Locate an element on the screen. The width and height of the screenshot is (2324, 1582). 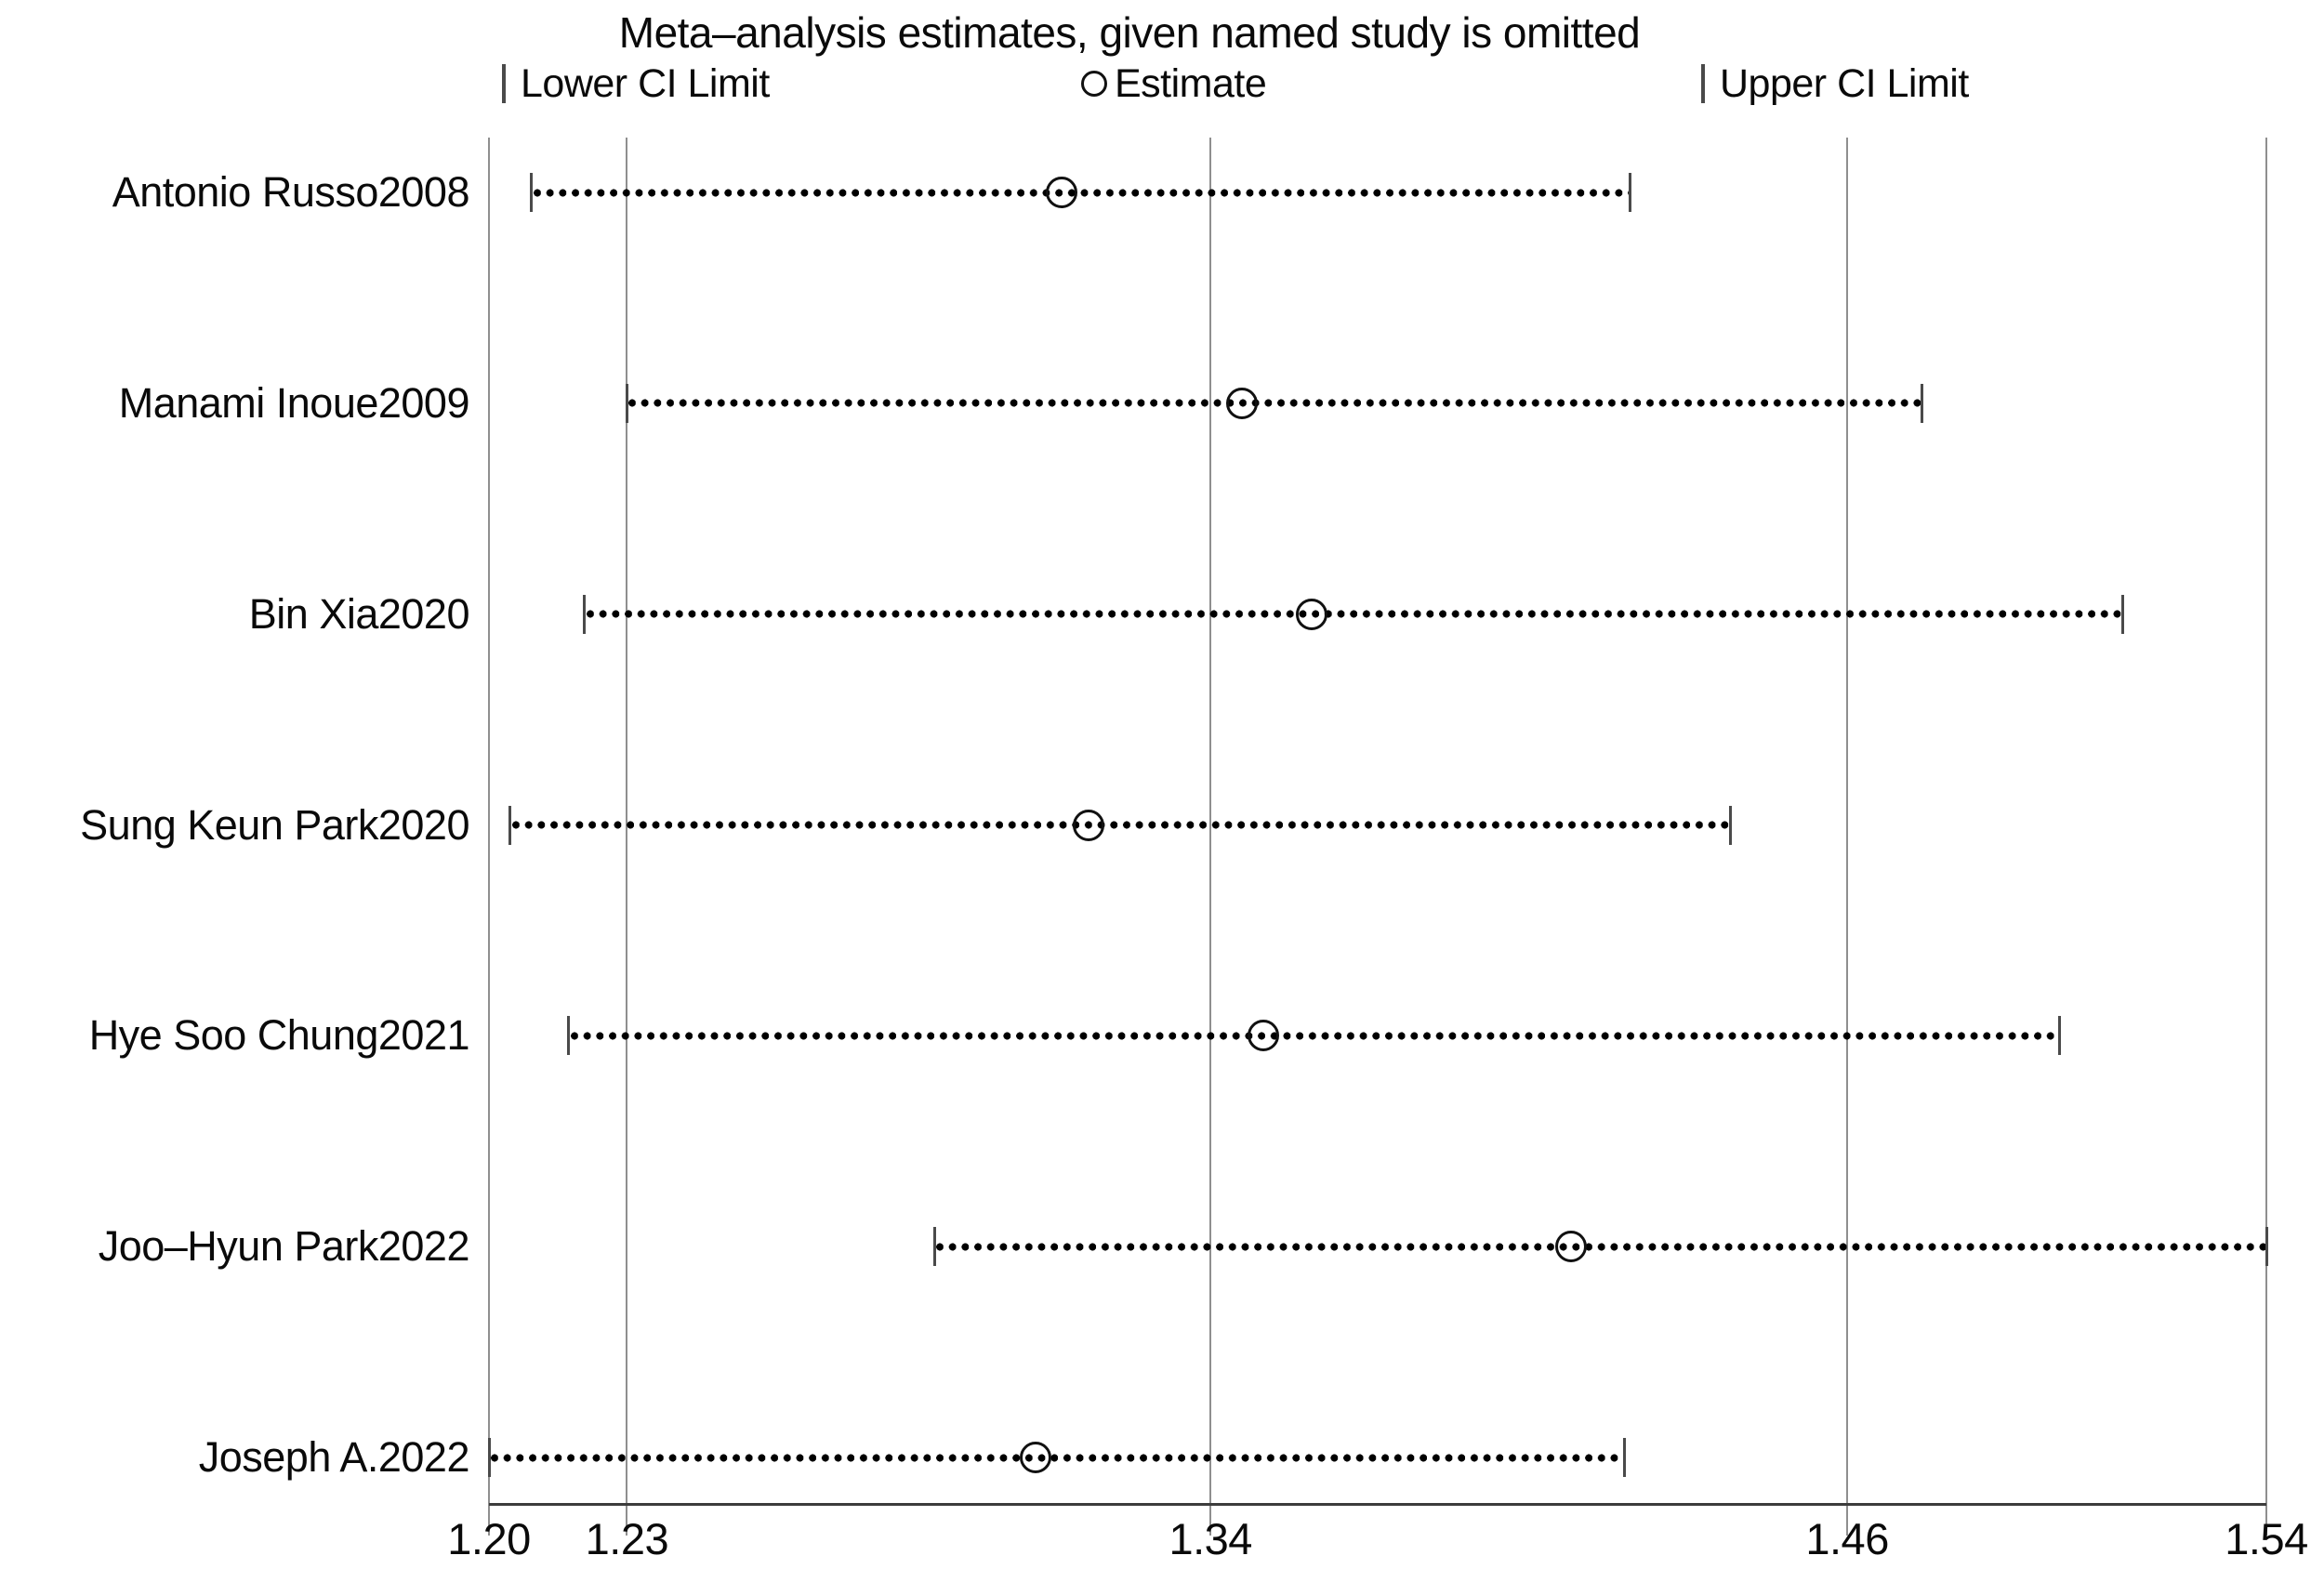
legend-upper-ci-label: Upper CI Limit is located at coordinates (1844, 83).